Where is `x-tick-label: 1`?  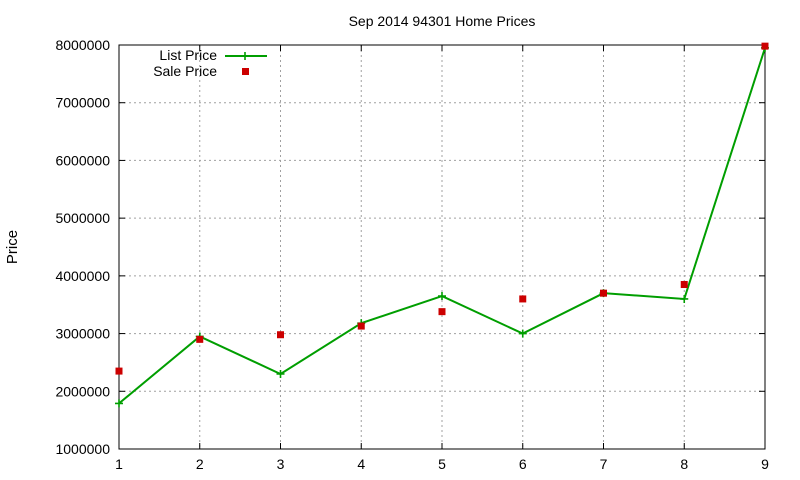 x-tick-label: 1 is located at coordinates (119, 464).